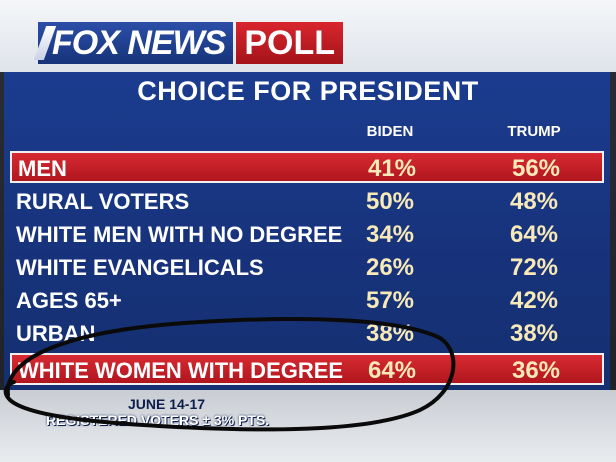 This screenshot has width=616, height=462. I want to click on biden-value: 38%, so click(390, 333).